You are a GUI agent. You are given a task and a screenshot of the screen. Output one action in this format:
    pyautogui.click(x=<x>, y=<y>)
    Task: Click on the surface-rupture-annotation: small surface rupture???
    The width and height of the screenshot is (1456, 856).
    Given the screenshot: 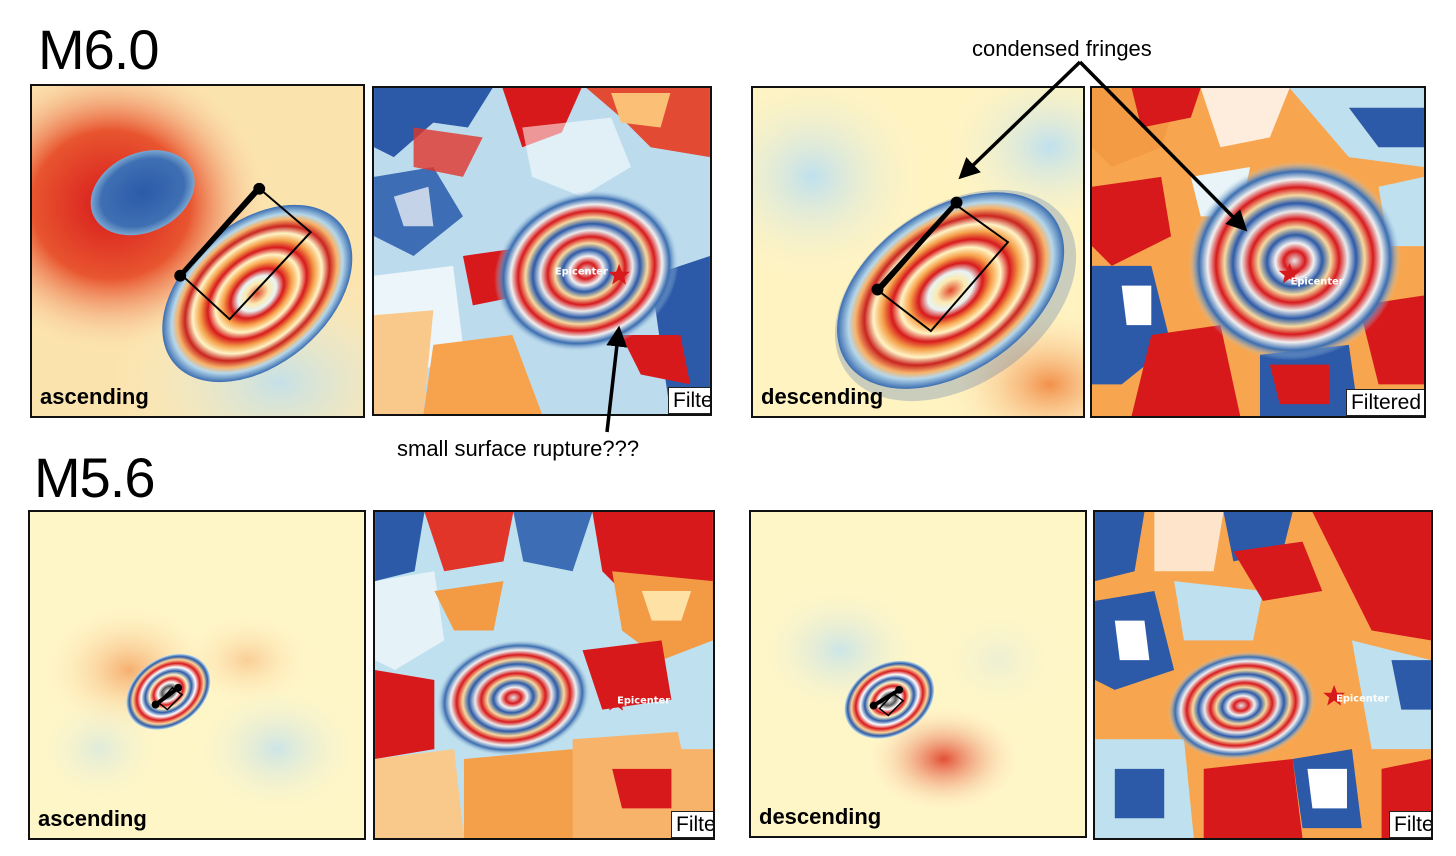 What is the action you would take?
    pyautogui.click(x=518, y=448)
    